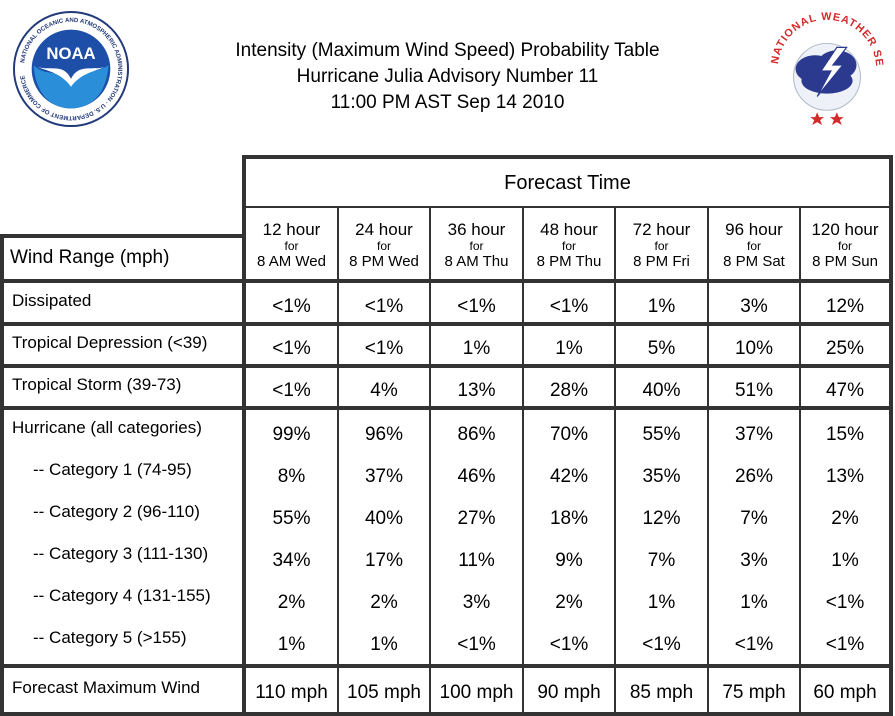  What do you see at coordinates (121, 553) in the screenshot?
I see `row-label: -- Category 3 (111-130)` at bounding box center [121, 553].